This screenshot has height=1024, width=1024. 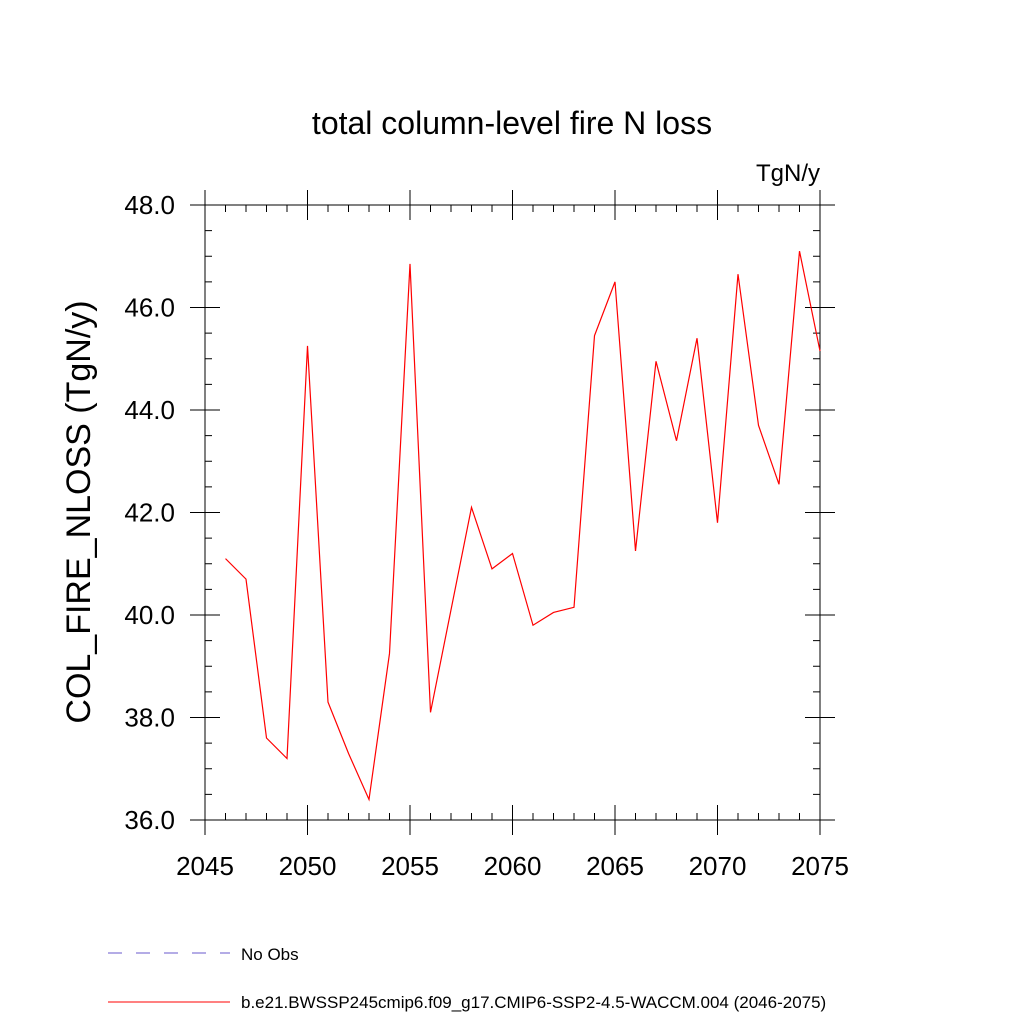 I want to click on y-tick-label: 44.0, so click(x=149, y=410).